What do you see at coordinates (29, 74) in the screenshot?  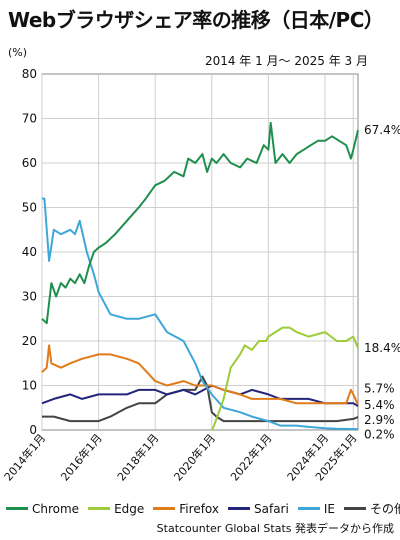 I see `y-tick-label: 80` at bounding box center [29, 74].